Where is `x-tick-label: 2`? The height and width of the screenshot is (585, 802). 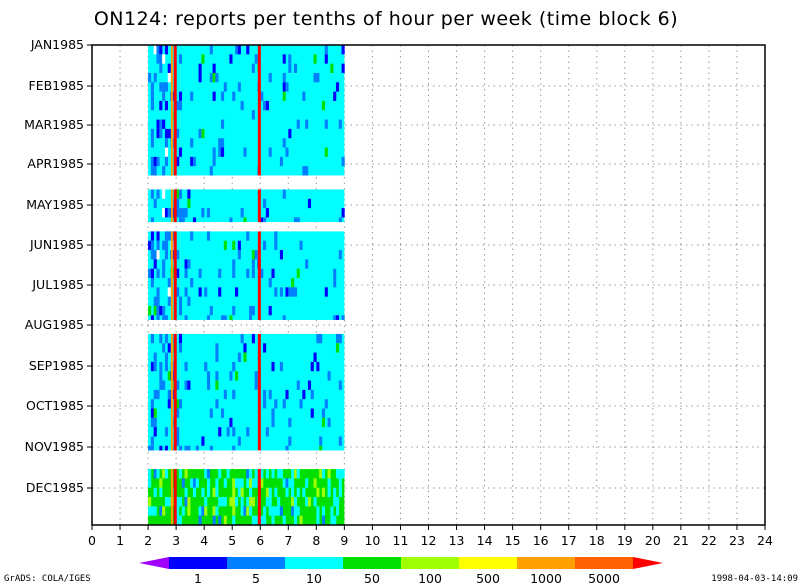 x-tick-label: 2 is located at coordinates (148, 540).